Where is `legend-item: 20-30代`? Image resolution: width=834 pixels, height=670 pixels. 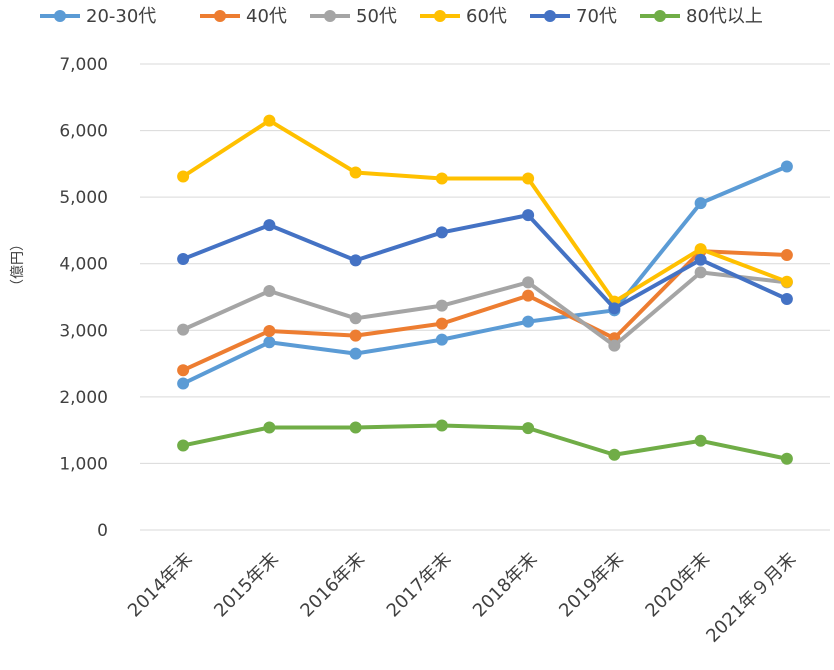
legend-item: 20-30代 is located at coordinates (98, 16).